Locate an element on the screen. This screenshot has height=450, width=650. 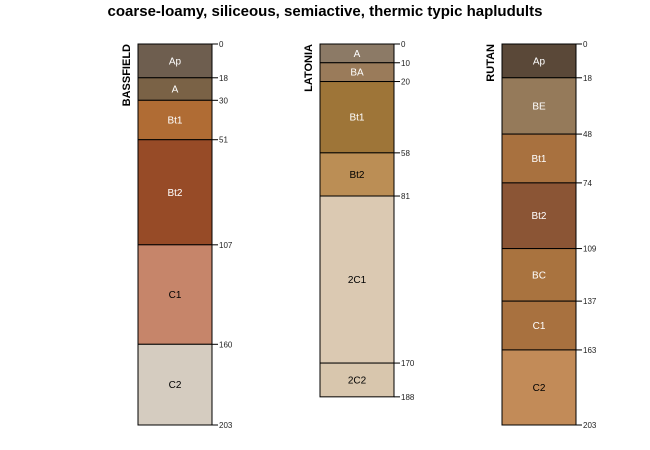
depth-label: 51 is located at coordinates (223, 140).